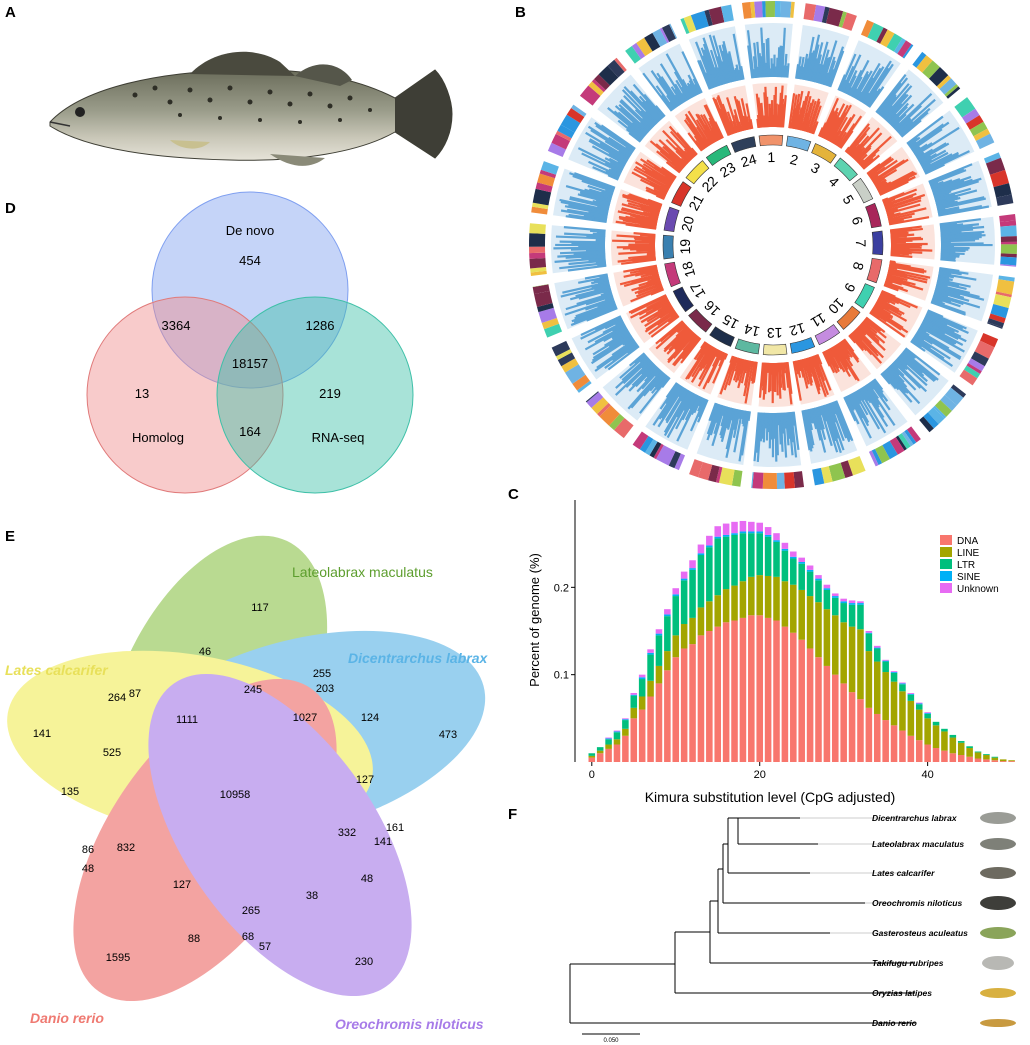  Describe the element at coordinates (534, 620) in the screenshot. I see `chart-ylabel: Percent of genome (%)` at that location.